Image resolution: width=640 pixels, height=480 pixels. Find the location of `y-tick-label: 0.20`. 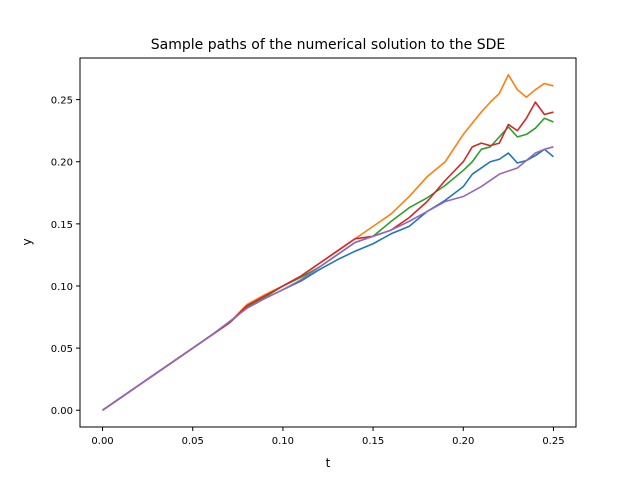

y-tick-label: 0.20 is located at coordinates (62, 163).